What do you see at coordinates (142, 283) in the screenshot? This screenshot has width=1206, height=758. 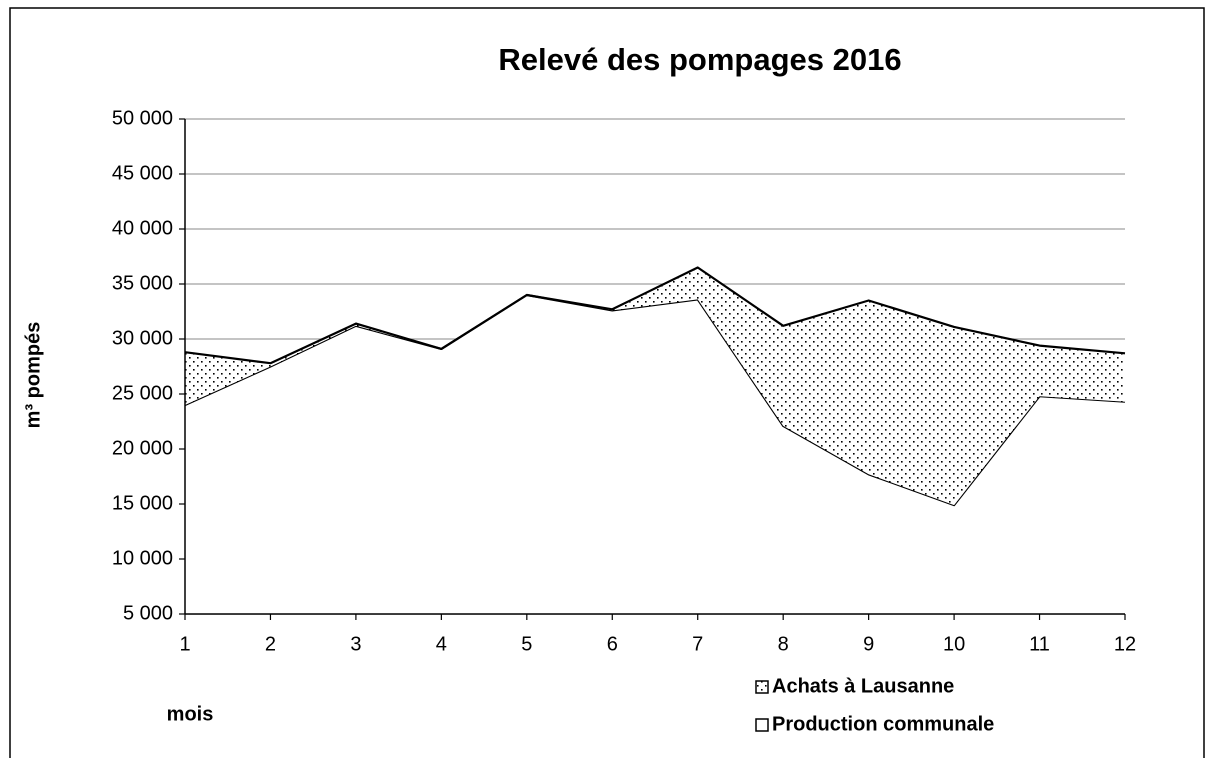 I see `y-tick-label: 35 000` at bounding box center [142, 283].